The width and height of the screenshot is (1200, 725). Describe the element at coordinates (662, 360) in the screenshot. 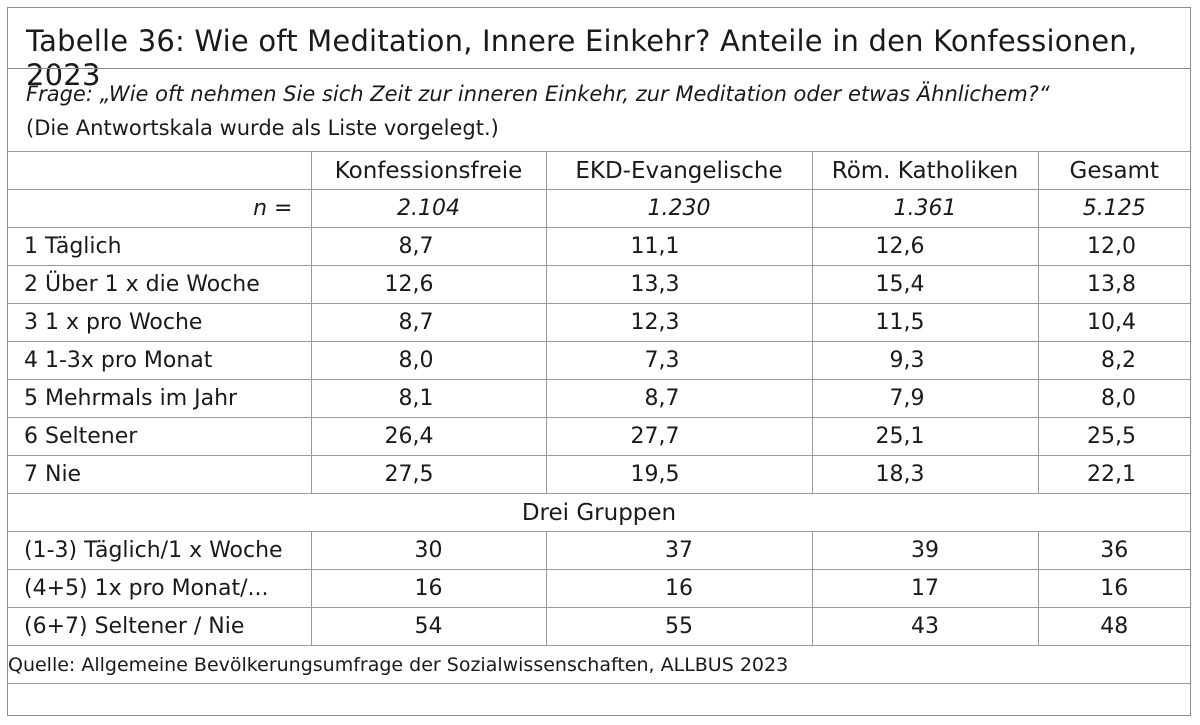

I see `value-text: 7,3` at that location.